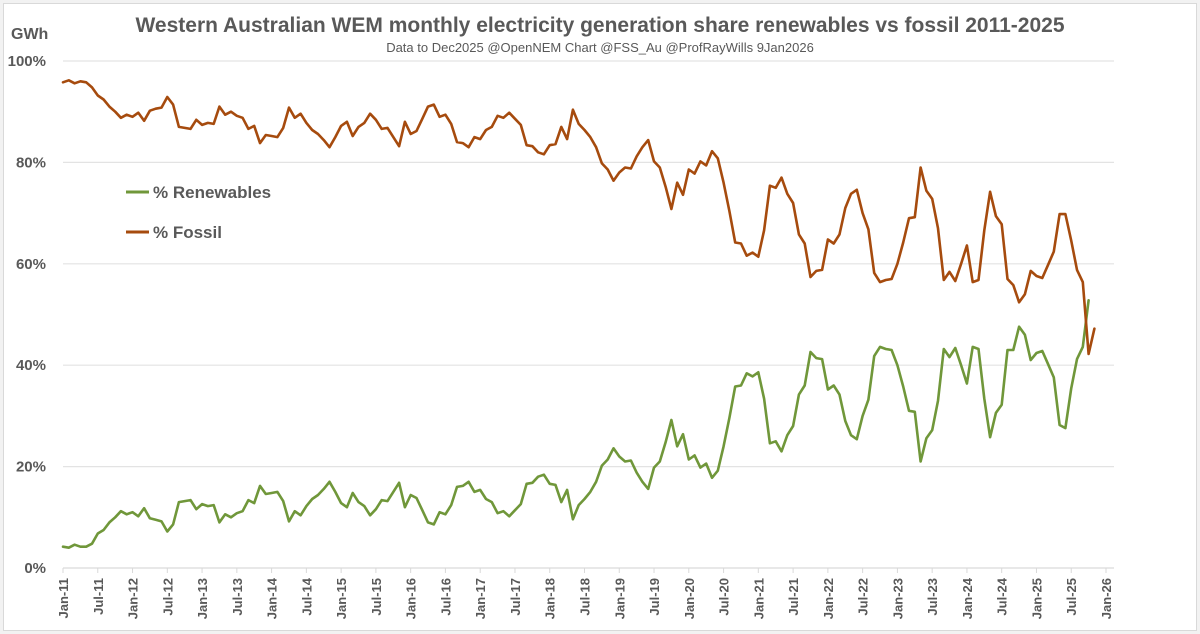 The height and width of the screenshot is (634, 1200). What do you see at coordinates (27, 315) in the screenshot?
I see `y-axis-ticks: 0% 20% 40% 60% 80% 100%` at bounding box center [27, 315].